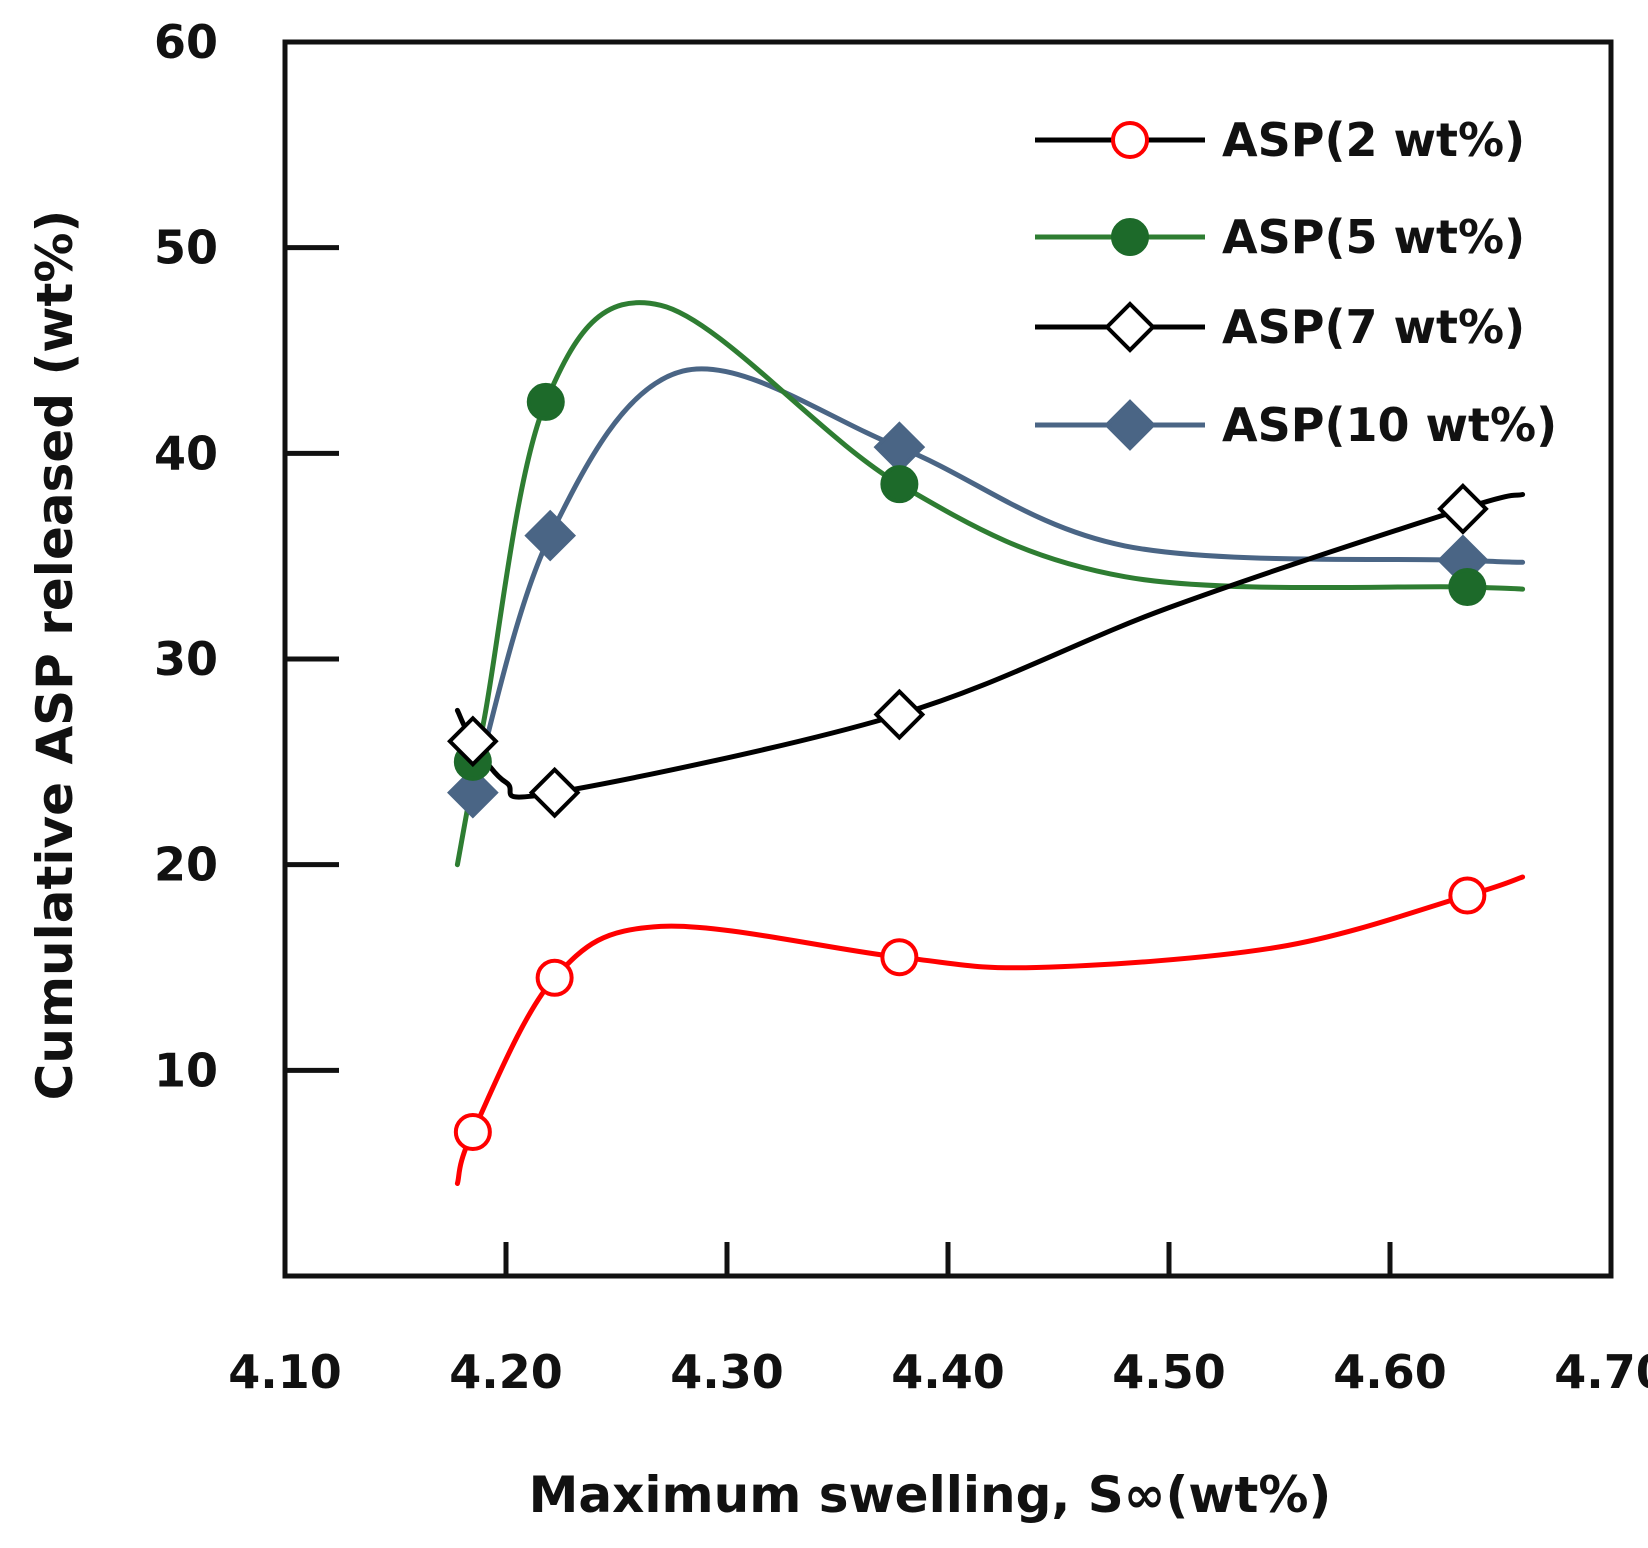 This screenshot has height=1548, width=1648. What do you see at coordinates (1373, 327) in the screenshot?
I see `legend-label: ASP(7 wt%)` at bounding box center [1373, 327].